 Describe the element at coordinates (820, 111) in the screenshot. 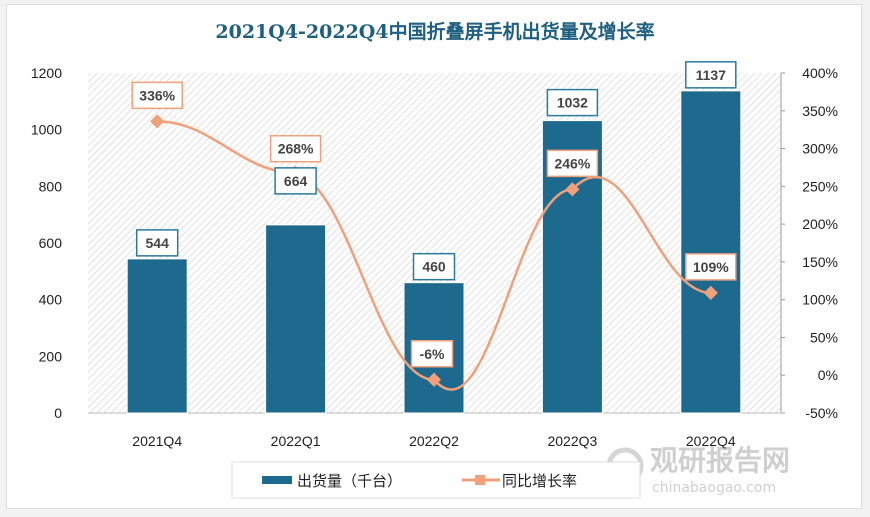

I see `right-axis-tick: 350%` at that location.